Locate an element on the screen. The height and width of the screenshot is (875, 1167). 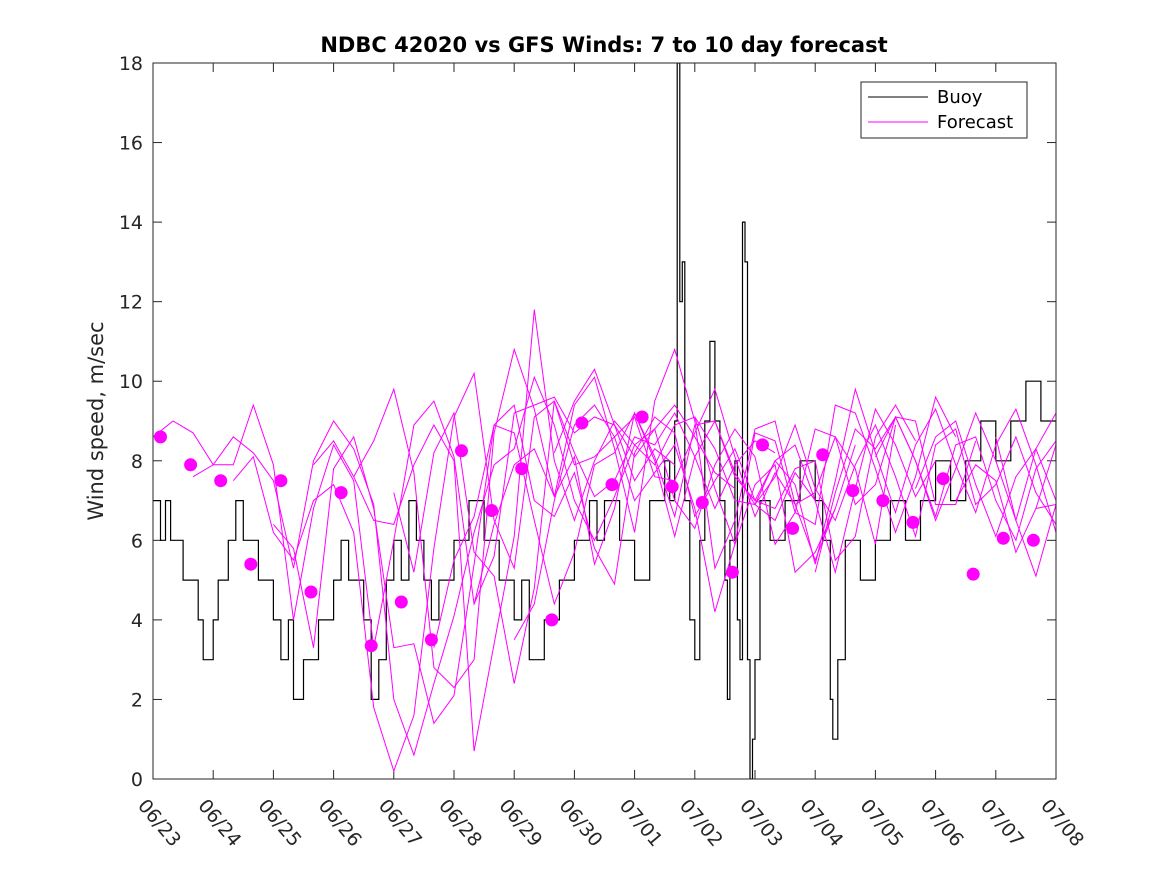
legend-buoy-label: Buoy is located at coordinates (960, 97).